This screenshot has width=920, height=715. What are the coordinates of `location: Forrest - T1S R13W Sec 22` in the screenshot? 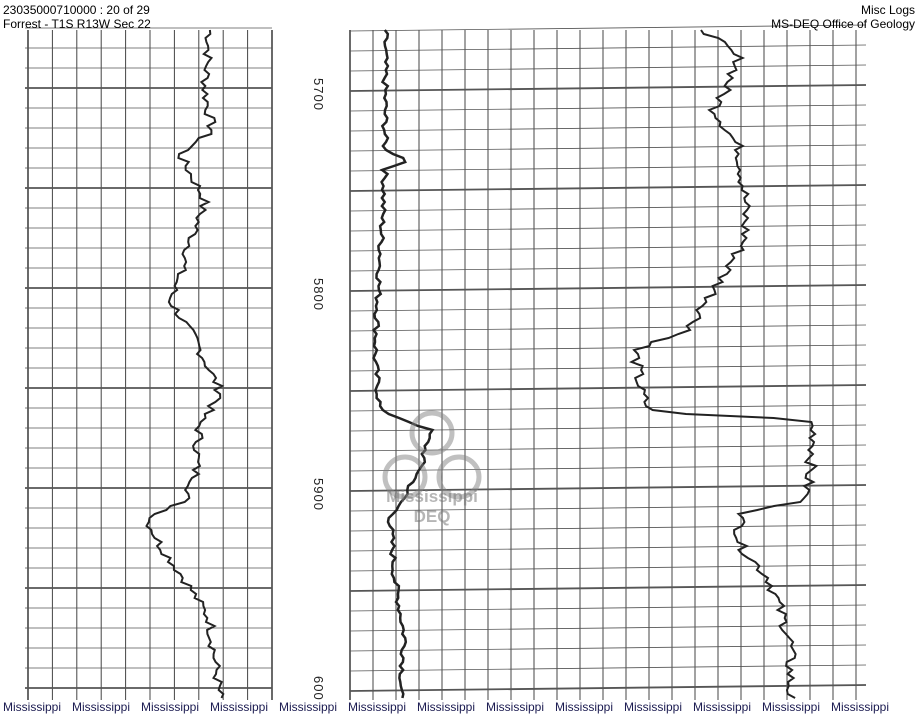 It's located at (77, 24).